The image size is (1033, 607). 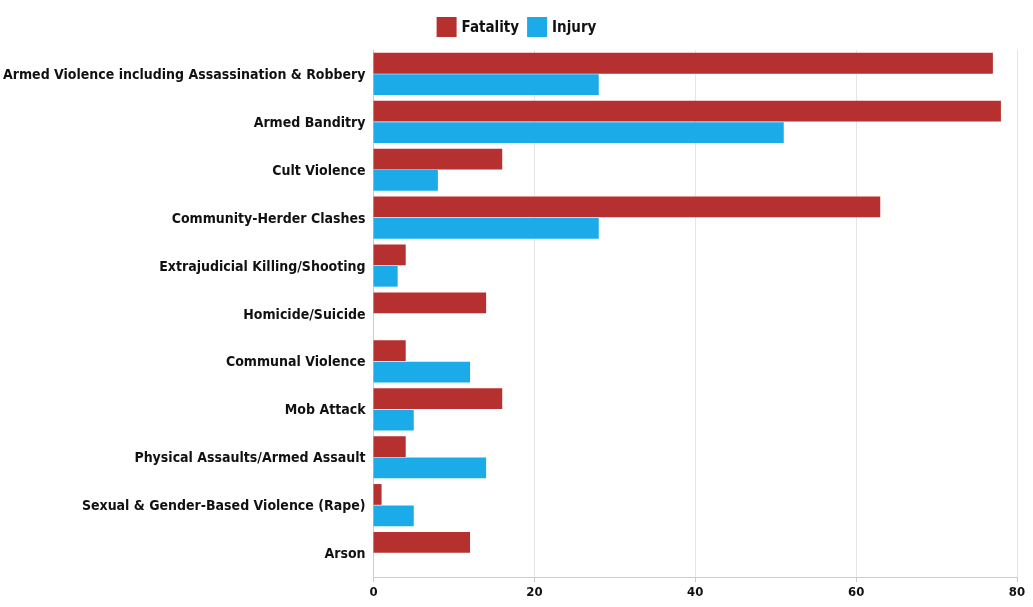 What do you see at coordinates (695, 591) in the screenshot?
I see `x-tick-label: 40` at bounding box center [695, 591].